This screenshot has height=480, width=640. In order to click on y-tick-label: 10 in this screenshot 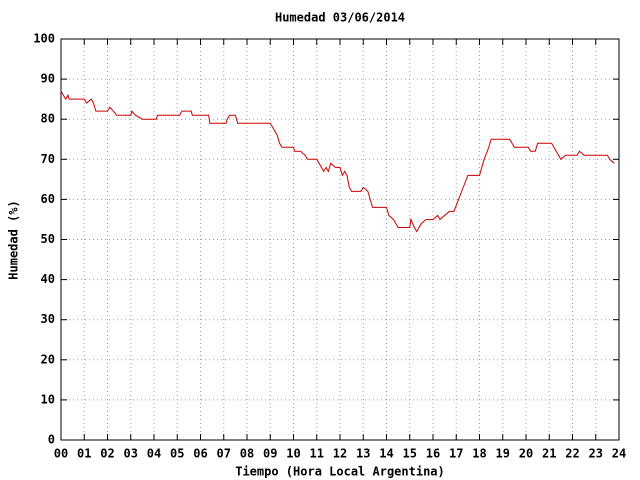, I will do `click(48, 399)`.